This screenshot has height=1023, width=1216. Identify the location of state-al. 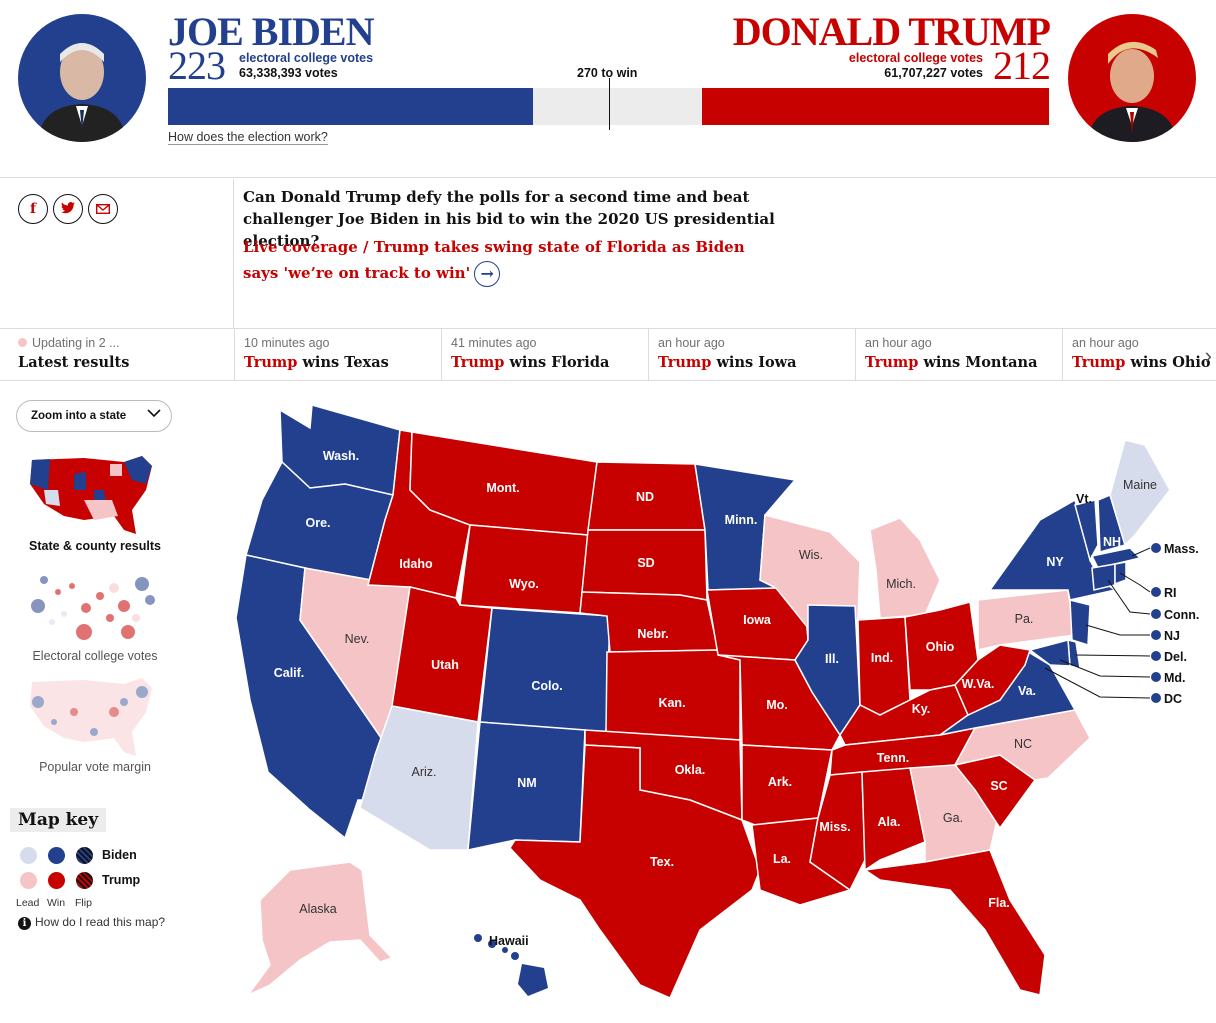
(893, 819).